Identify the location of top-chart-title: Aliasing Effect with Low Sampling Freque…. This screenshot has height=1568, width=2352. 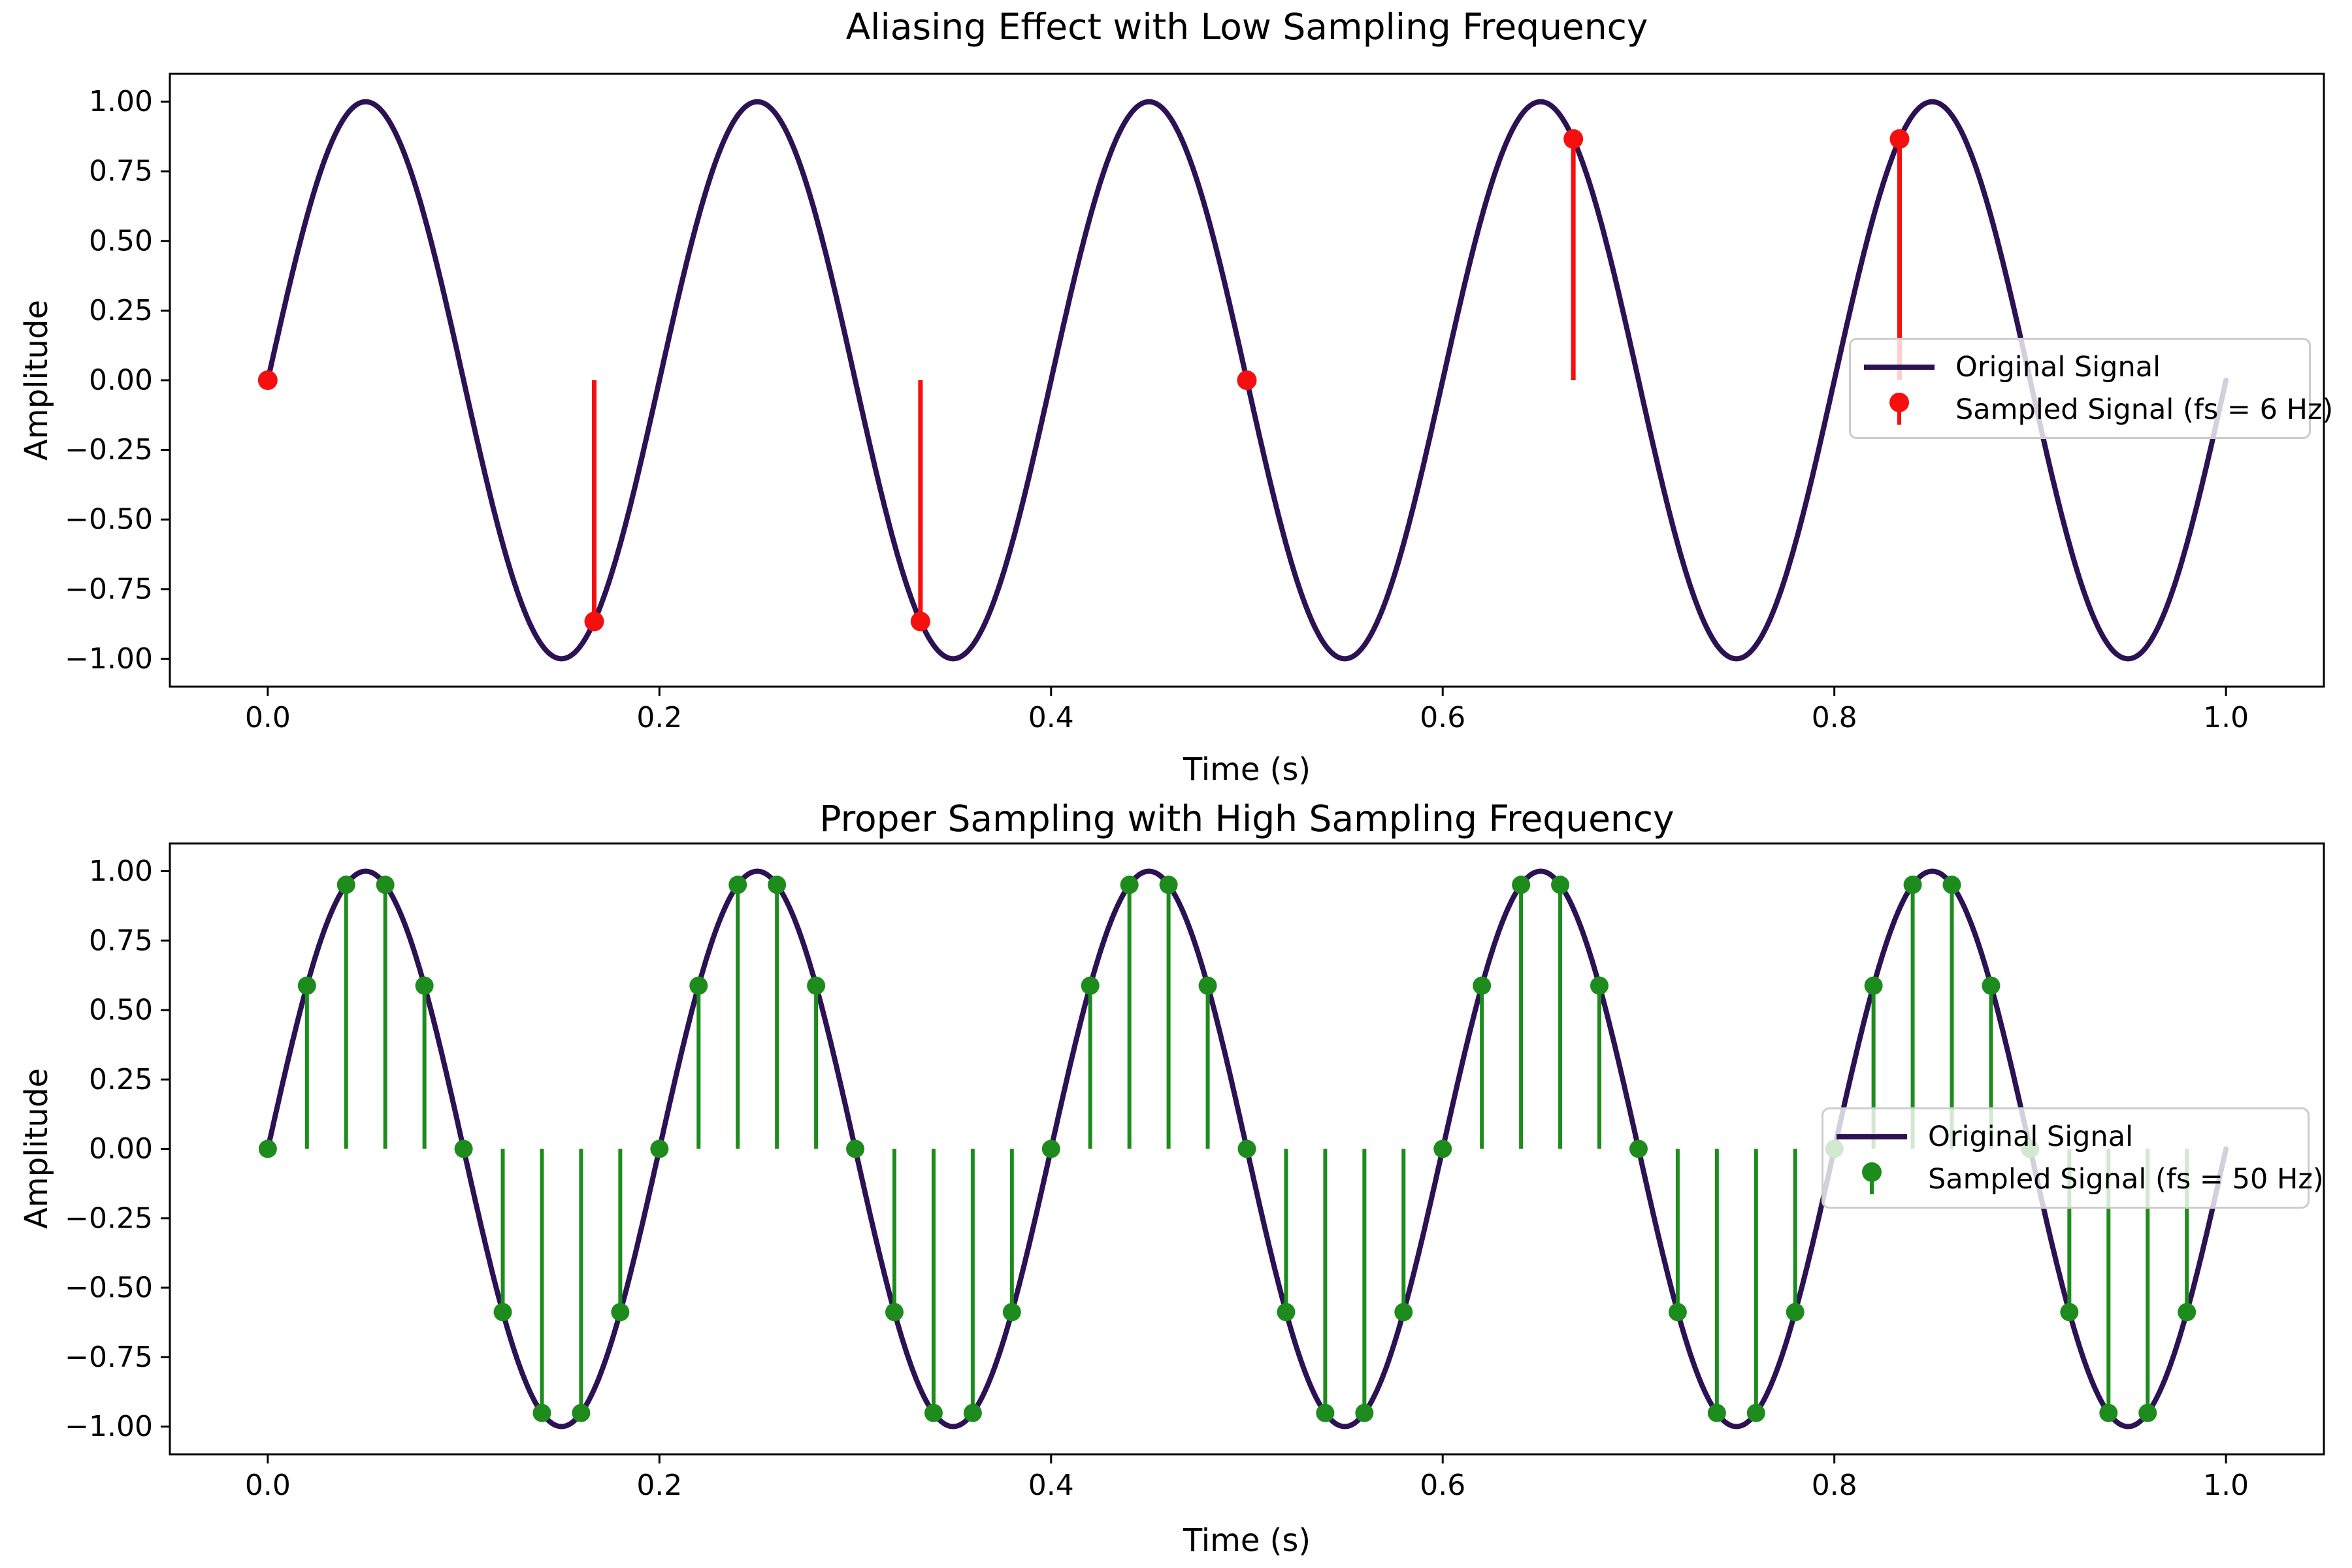
(1246, 27).